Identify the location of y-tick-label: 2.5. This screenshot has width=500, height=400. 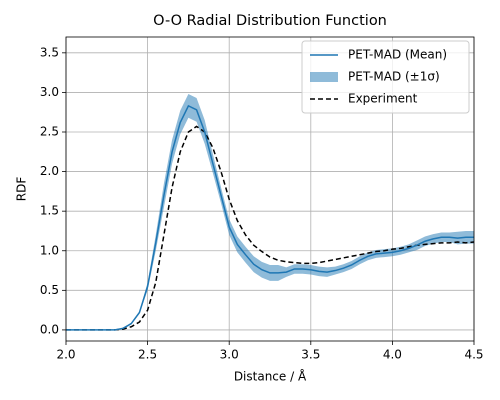
(49, 132).